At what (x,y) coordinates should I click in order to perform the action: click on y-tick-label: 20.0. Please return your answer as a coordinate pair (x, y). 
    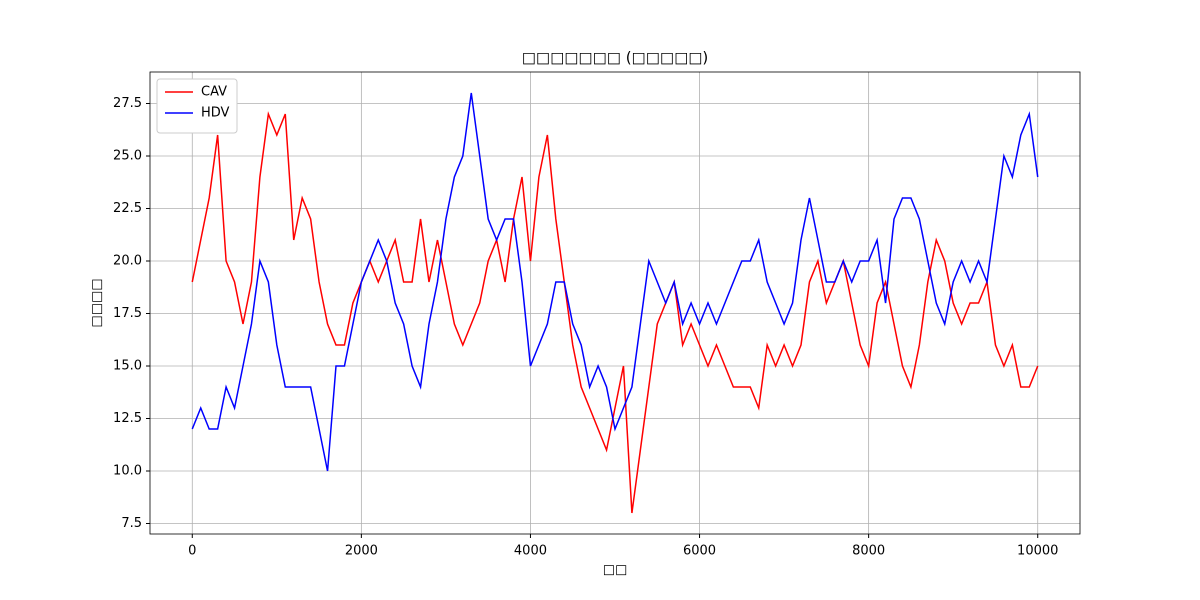
    Looking at the image, I should click on (127, 261).